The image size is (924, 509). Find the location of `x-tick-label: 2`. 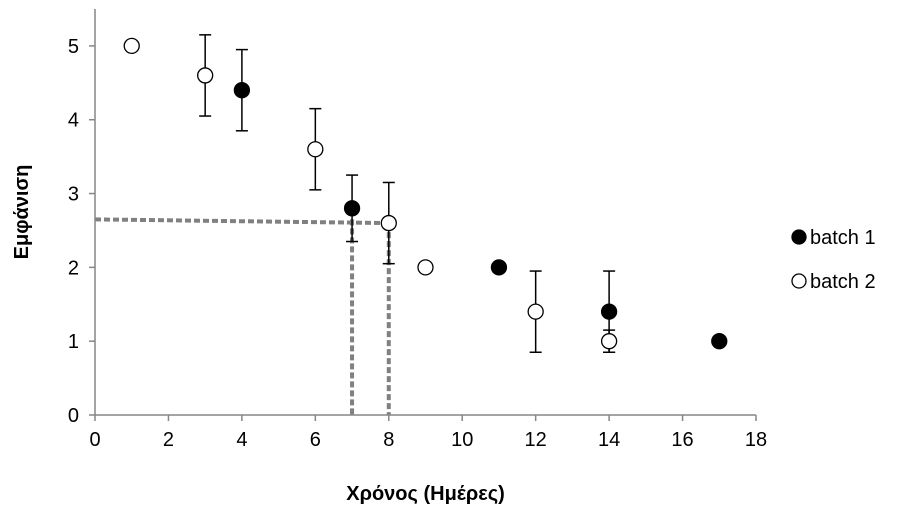

x-tick-label: 2 is located at coordinates (168, 440).